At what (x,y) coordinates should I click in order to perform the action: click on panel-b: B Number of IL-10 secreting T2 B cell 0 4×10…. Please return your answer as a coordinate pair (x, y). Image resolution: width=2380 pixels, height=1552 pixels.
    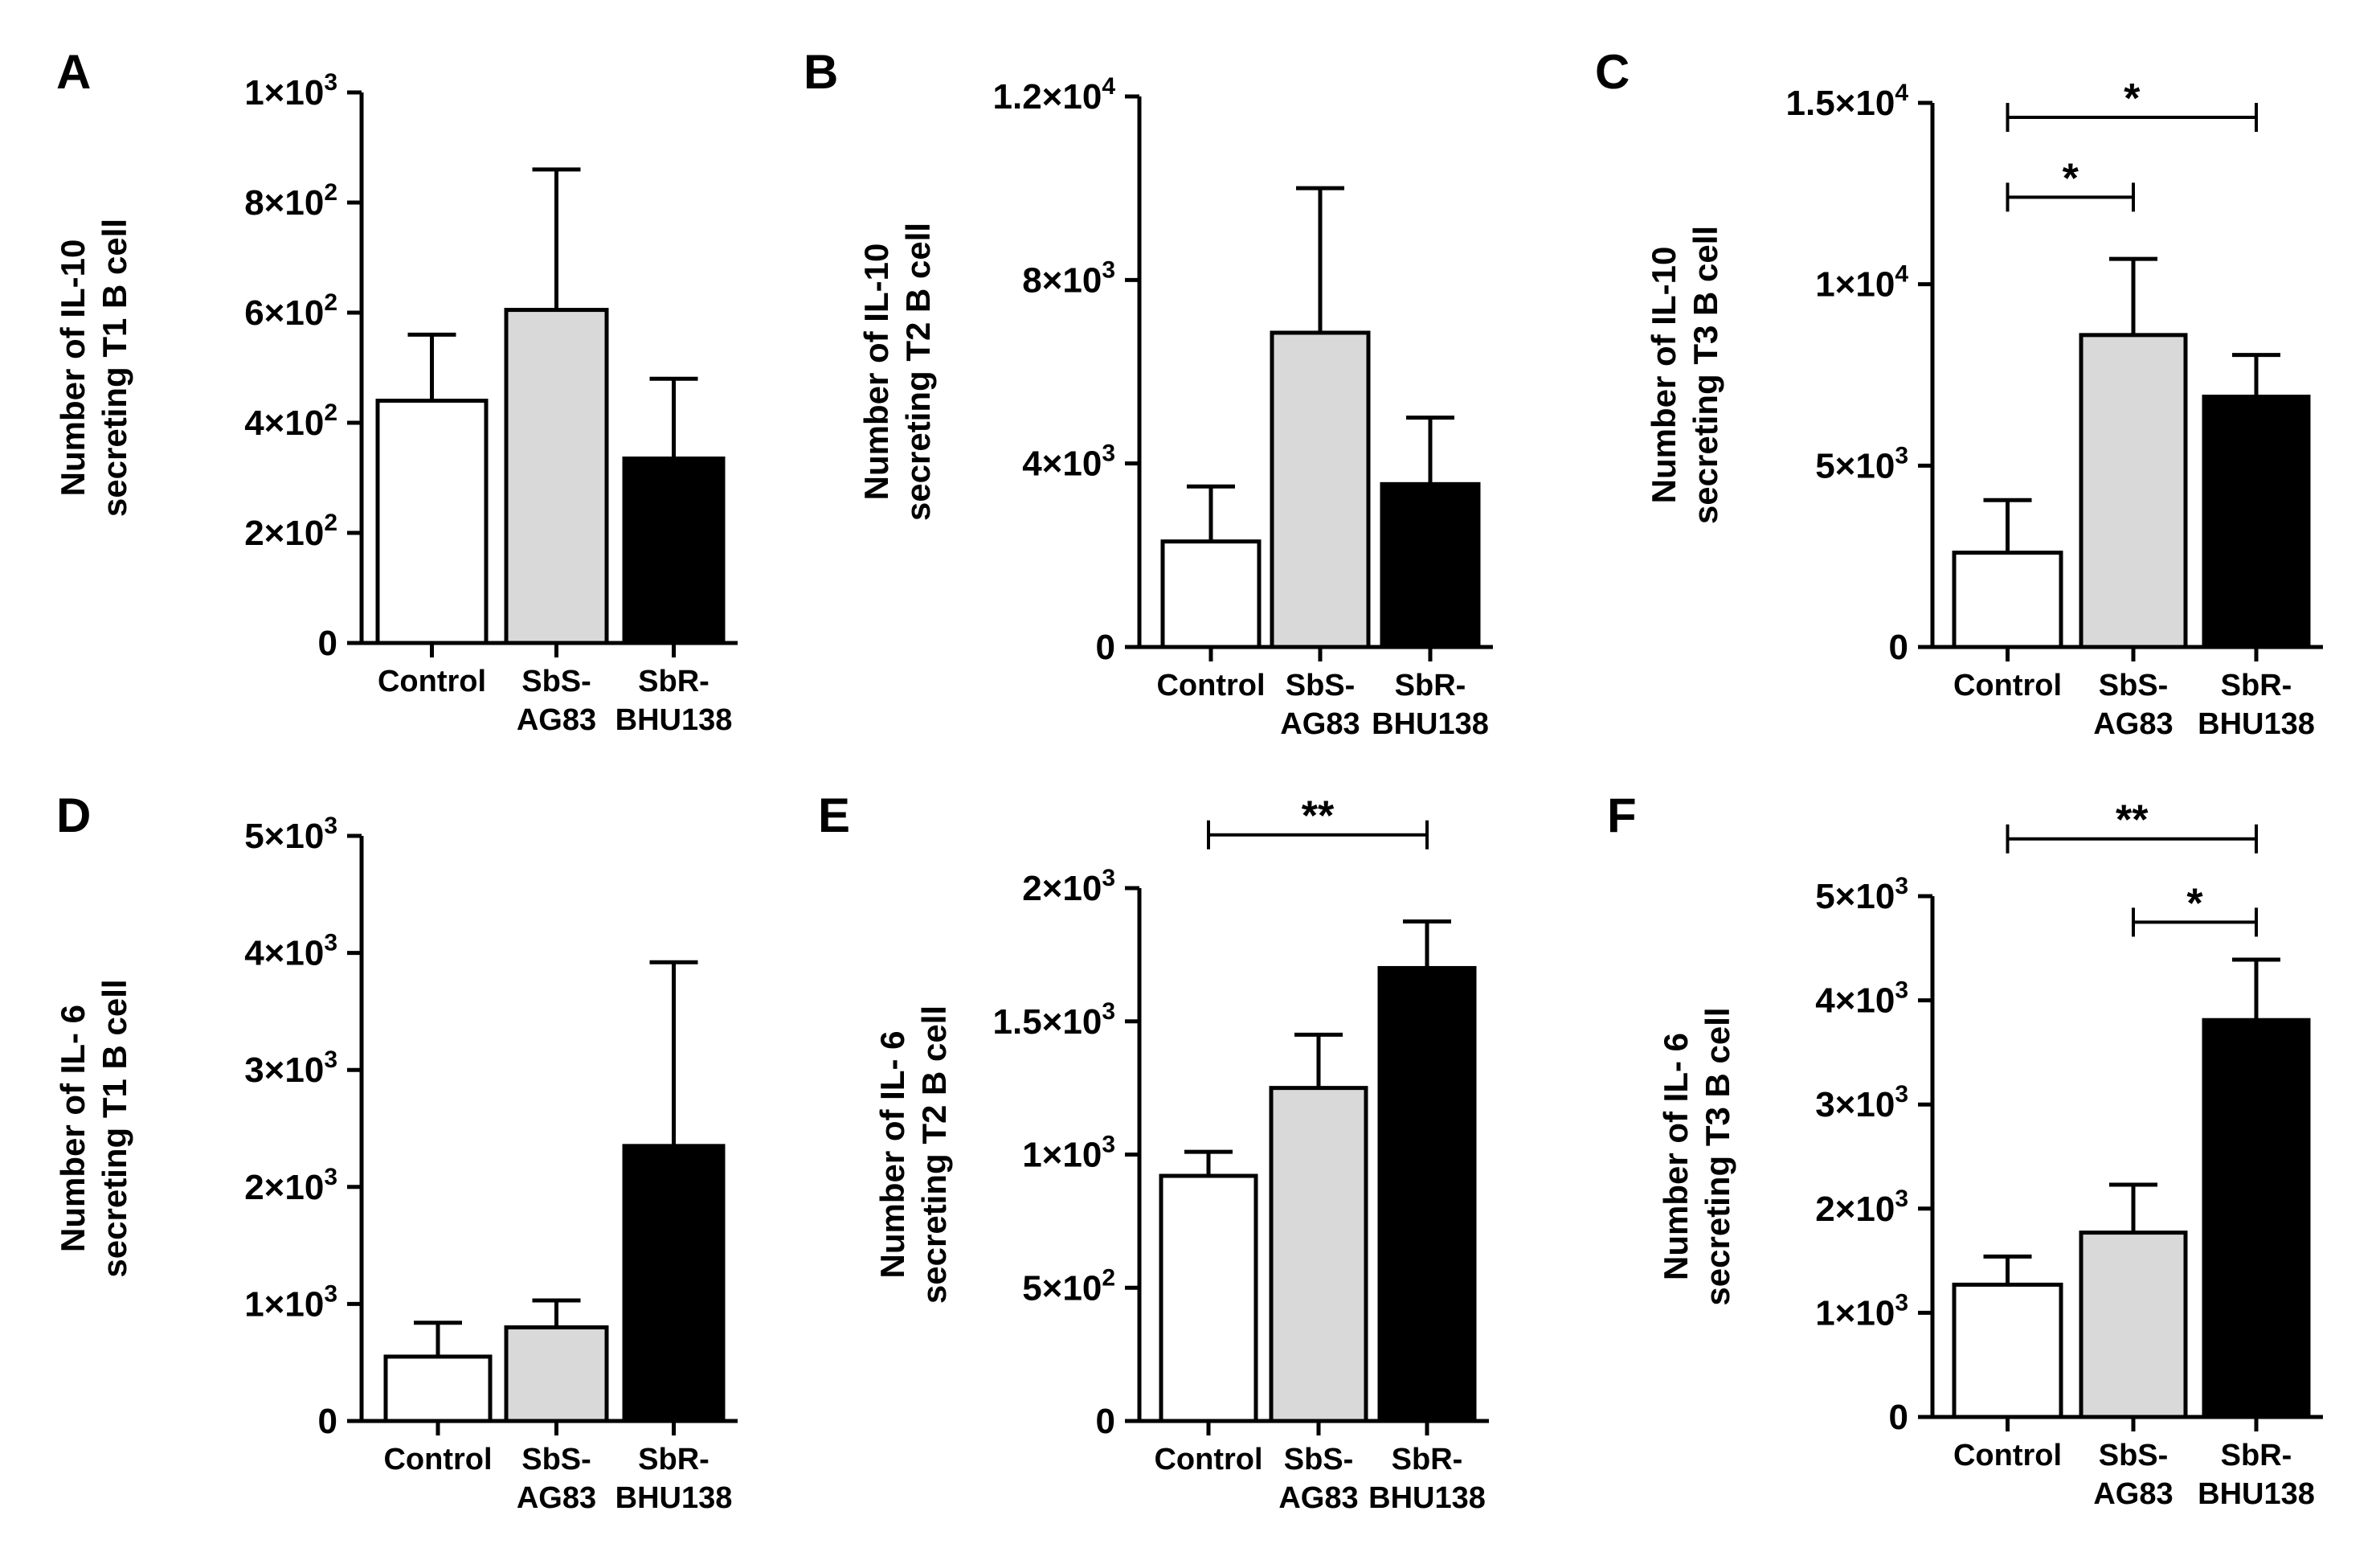
    Looking at the image, I should click on (1148, 393).